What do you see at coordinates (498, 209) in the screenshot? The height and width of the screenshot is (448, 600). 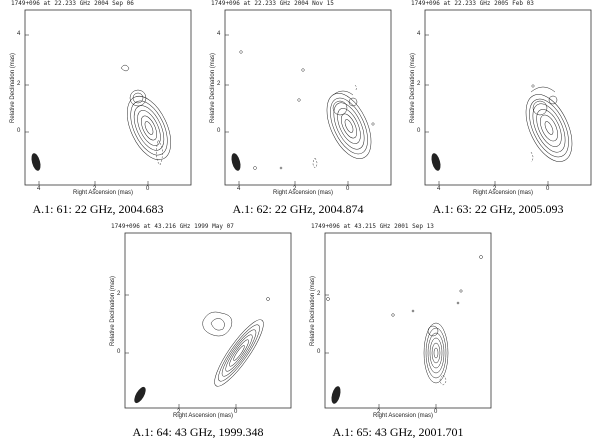 I see `panel-caption: A.1: 63: 22 GHz, 2005.093` at bounding box center [498, 209].